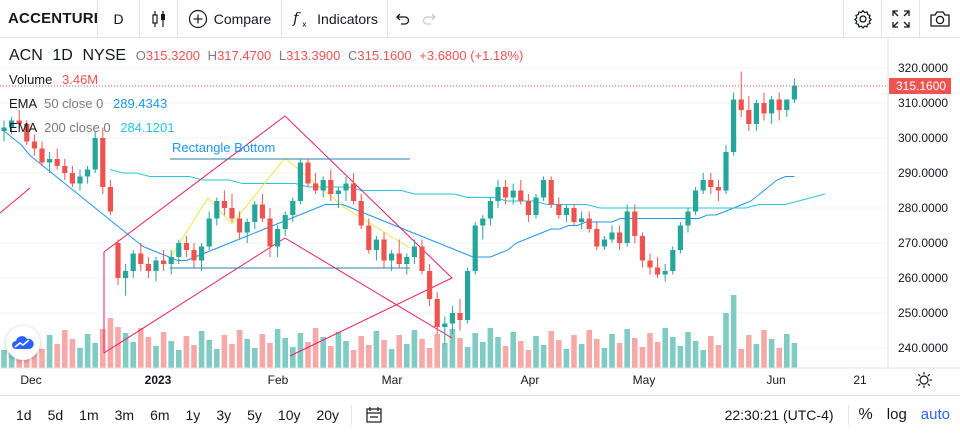 The image size is (960, 434). What do you see at coordinates (159, 19) in the screenshot?
I see `chart-type-button` at bounding box center [159, 19].